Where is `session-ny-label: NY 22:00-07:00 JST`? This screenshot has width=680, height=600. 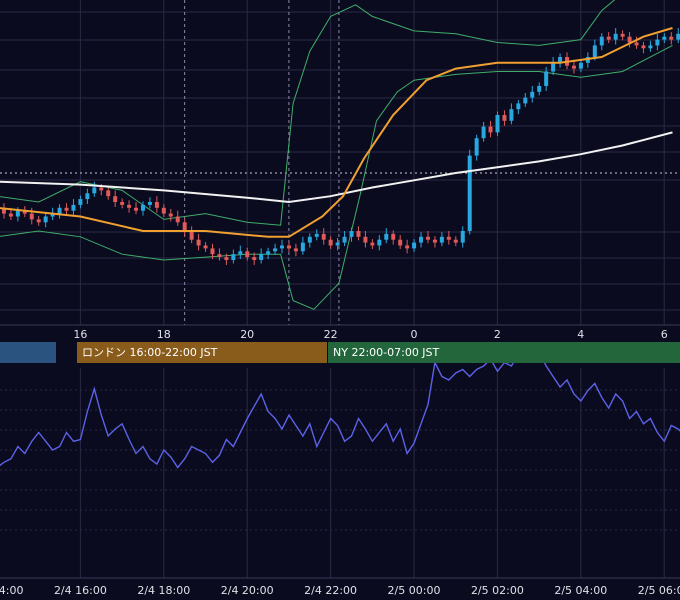
session-ny-label: NY 22:00-07:00 JST is located at coordinates (386, 352).